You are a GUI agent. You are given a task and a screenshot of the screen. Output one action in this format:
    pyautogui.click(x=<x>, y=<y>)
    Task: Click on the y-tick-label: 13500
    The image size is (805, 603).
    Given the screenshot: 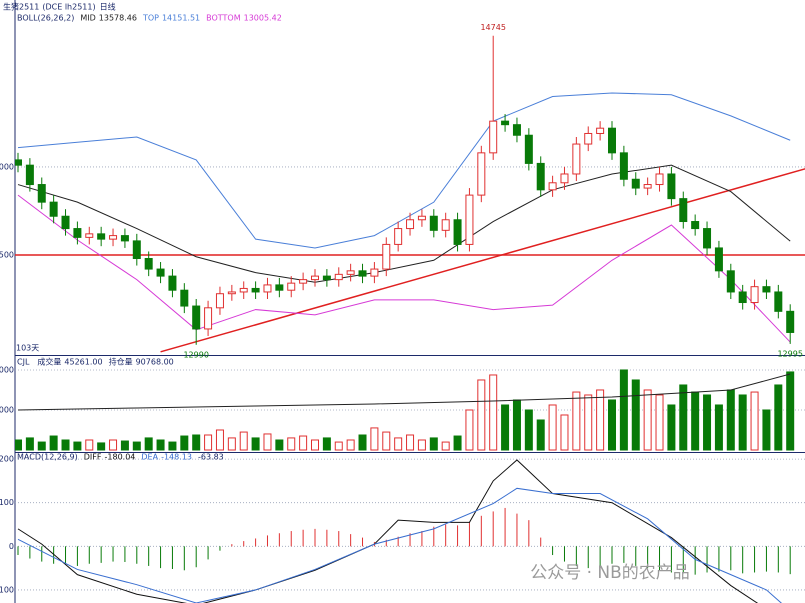 What is the action you would take?
    pyautogui.click(x=7, y=254)
    